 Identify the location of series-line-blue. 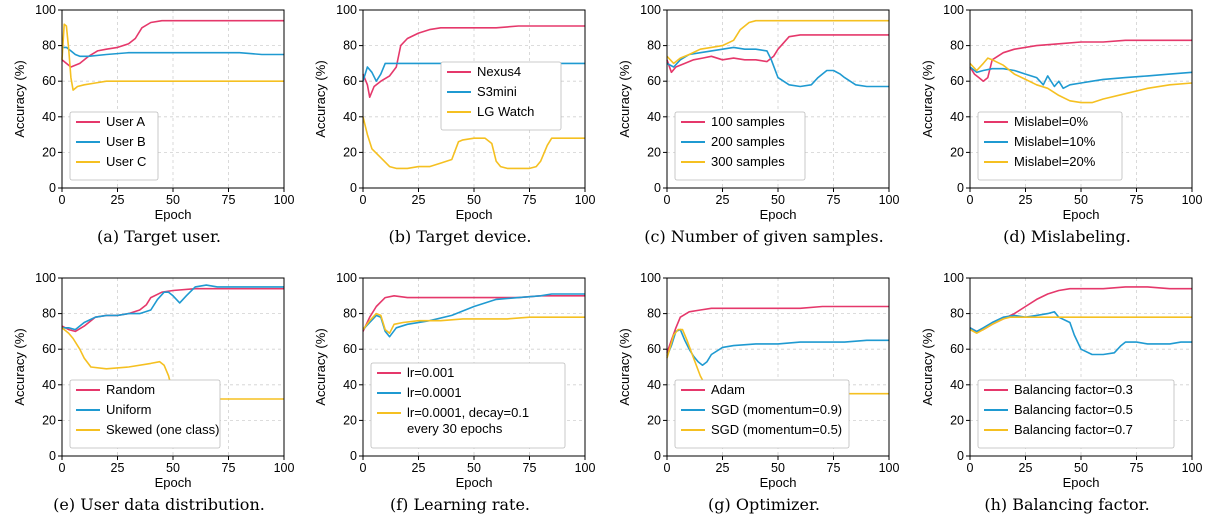
(777, 67).